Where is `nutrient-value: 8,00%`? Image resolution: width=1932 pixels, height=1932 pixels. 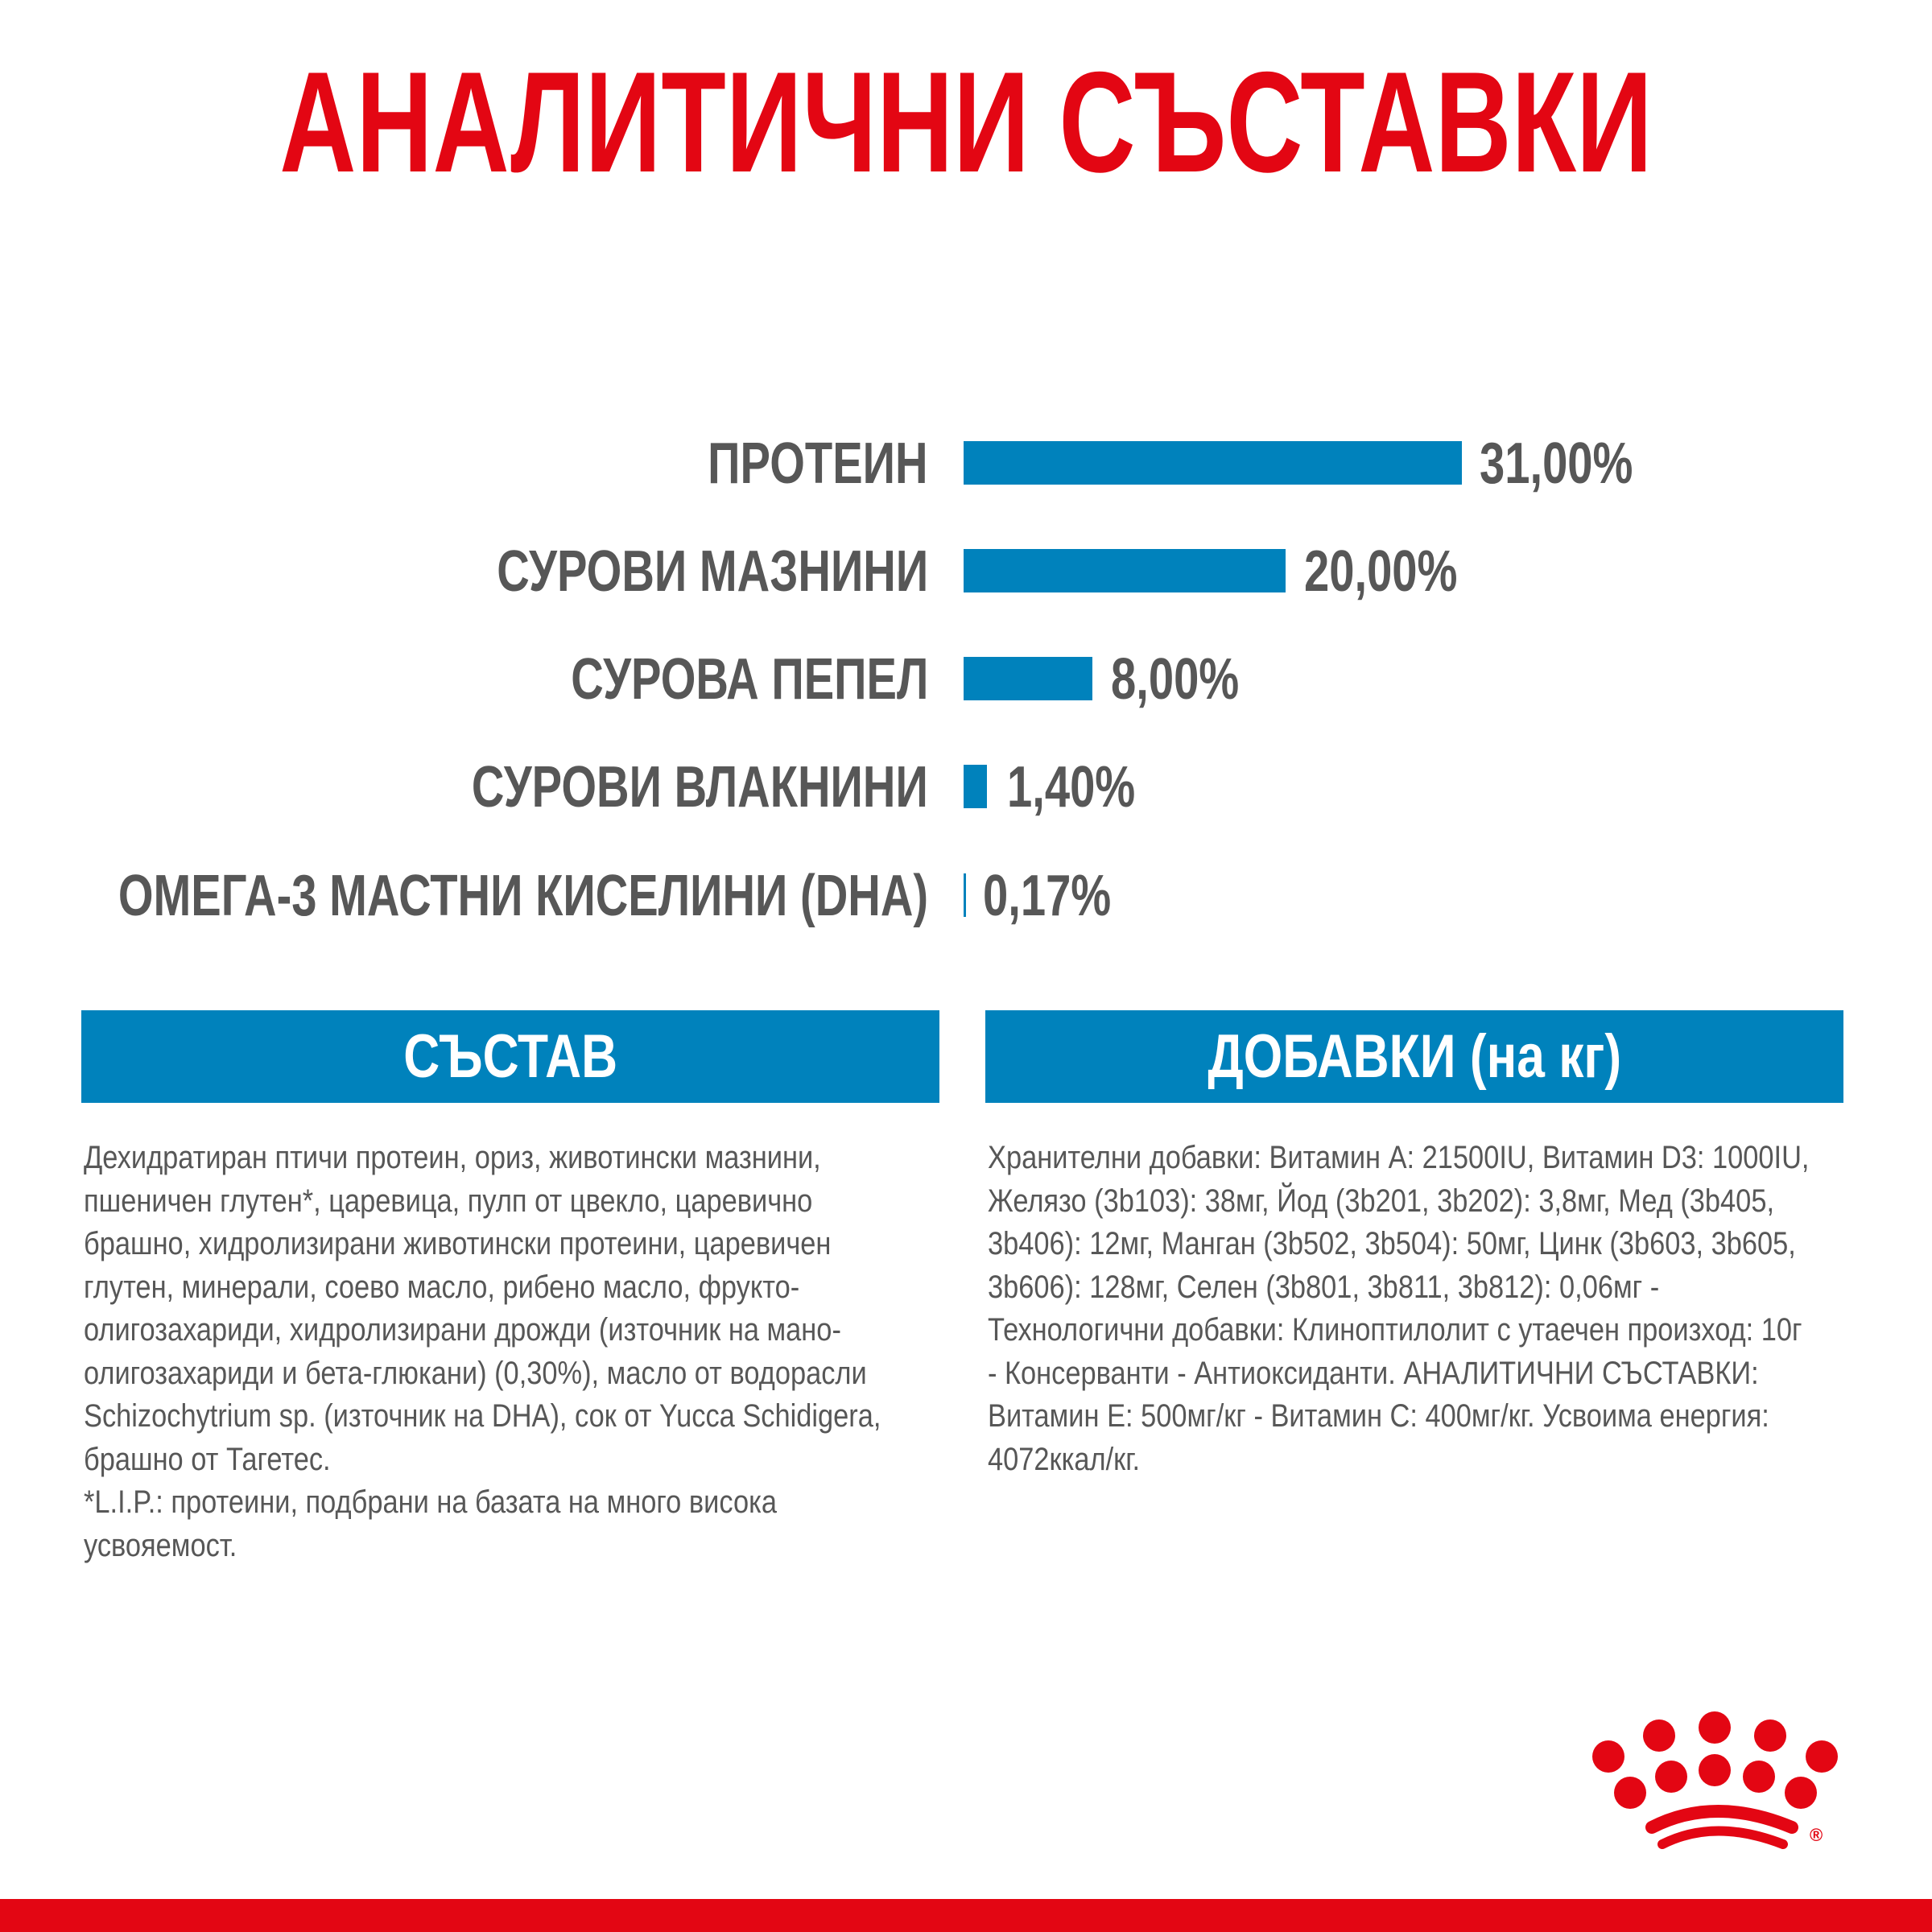 nutrient-value: 8,00% is located at coordinates (1175, 679).